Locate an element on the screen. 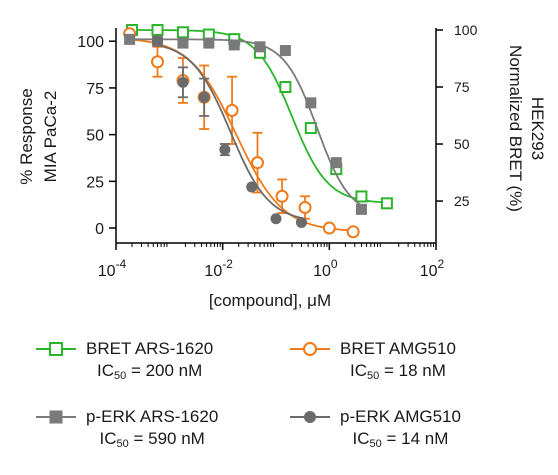 The image size is (558, 475). y-left-tick-label: 75 is located at coordinates (95, 89).